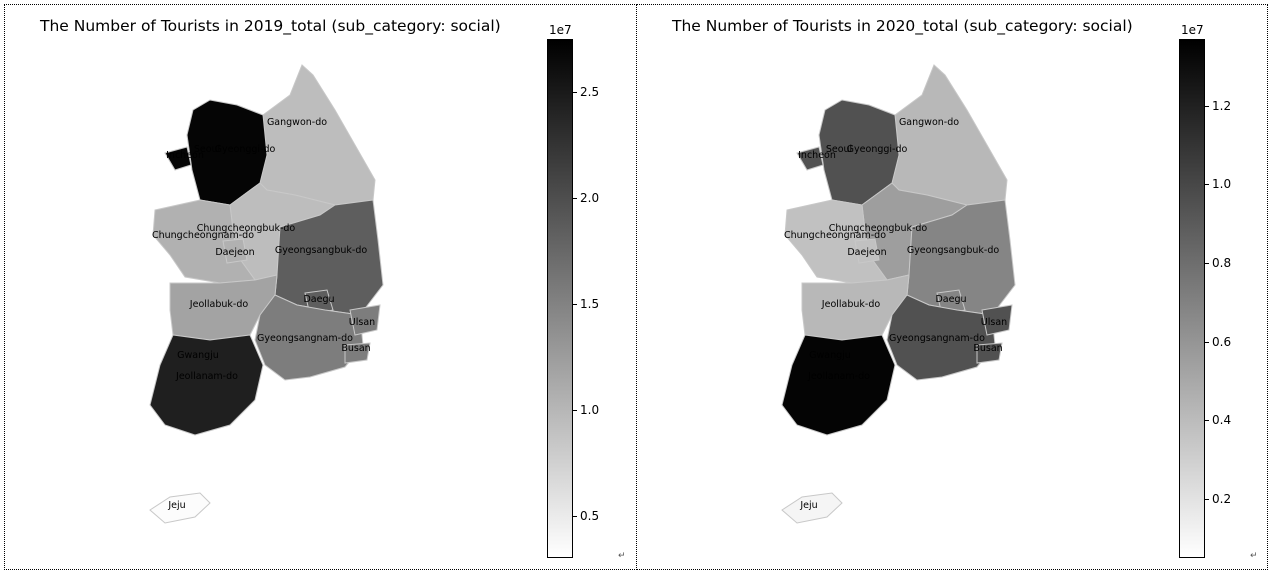  Describe the element at coordinates (1192, 298) in the screenshot. I see `colorbar-2020` at that location.